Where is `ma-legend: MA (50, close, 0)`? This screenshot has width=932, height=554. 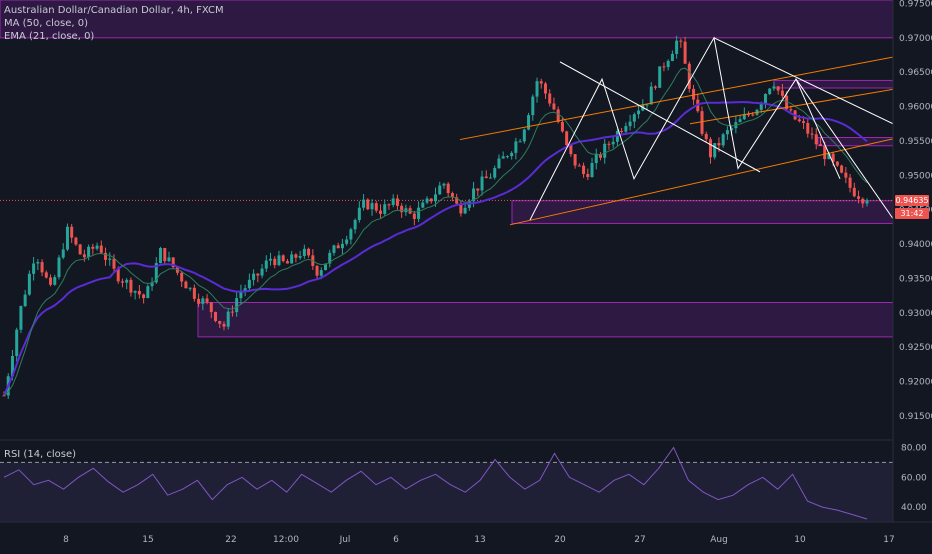 ma-legend: MA (50, close, 0) is located at coordinates (46, 23).